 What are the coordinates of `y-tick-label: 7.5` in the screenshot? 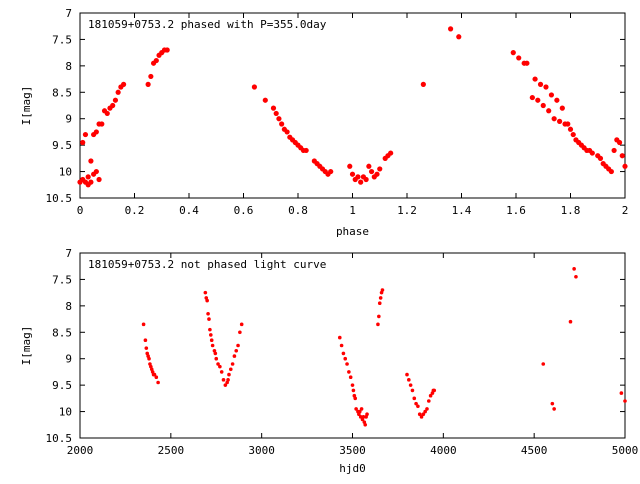 It's located at (62, 279).